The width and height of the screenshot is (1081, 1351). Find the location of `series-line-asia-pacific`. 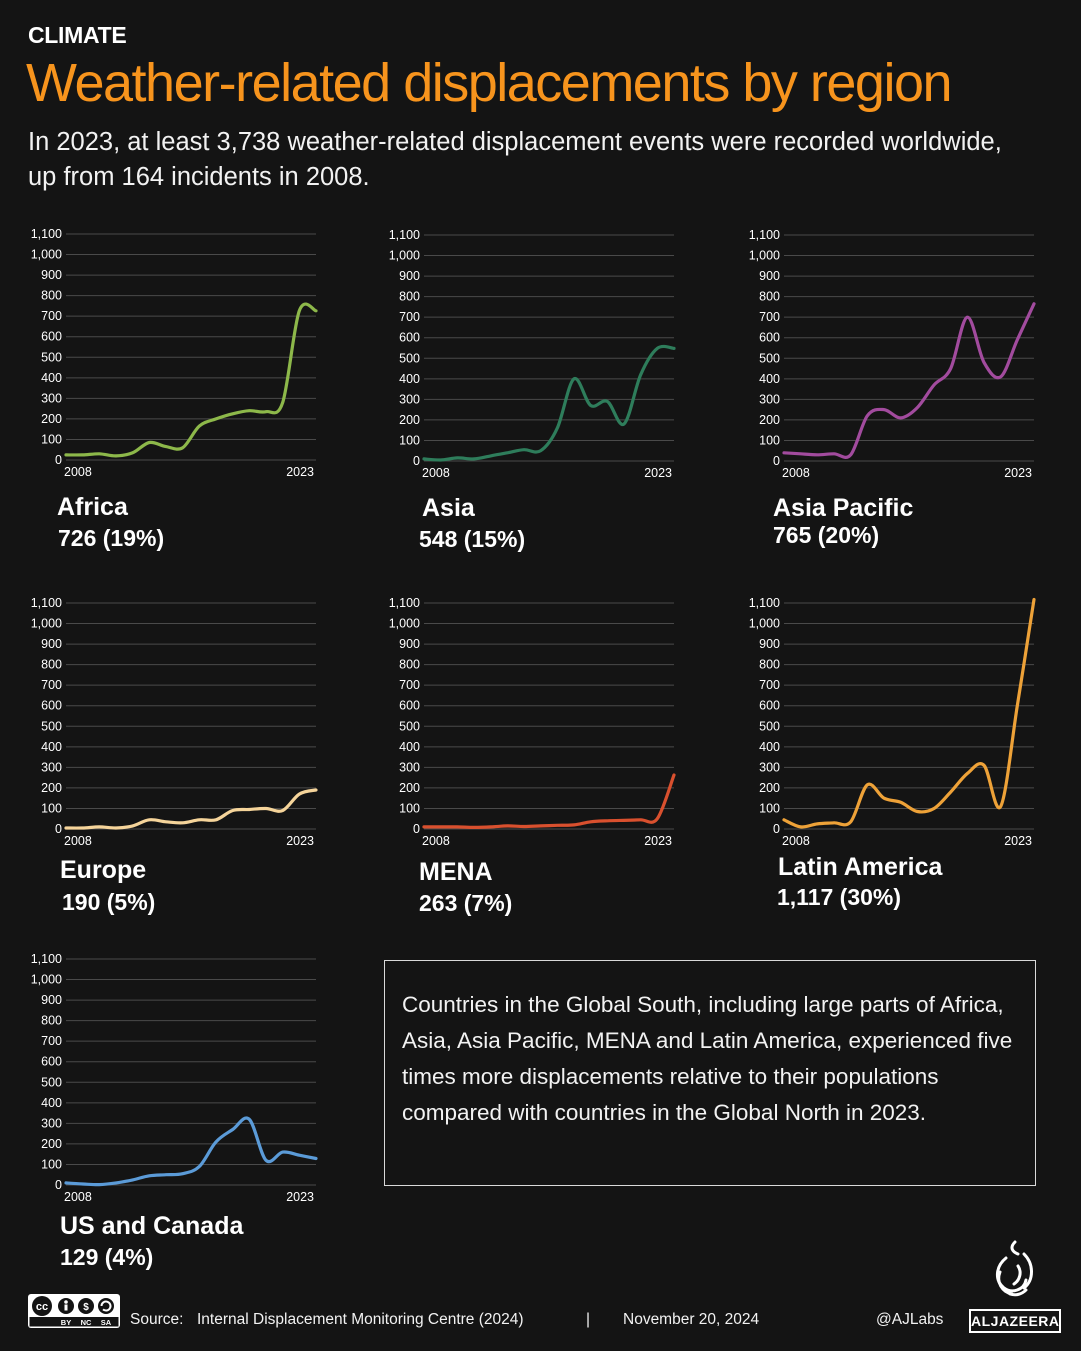

series-line-asia-pacific is located at coordinates (909, 380).